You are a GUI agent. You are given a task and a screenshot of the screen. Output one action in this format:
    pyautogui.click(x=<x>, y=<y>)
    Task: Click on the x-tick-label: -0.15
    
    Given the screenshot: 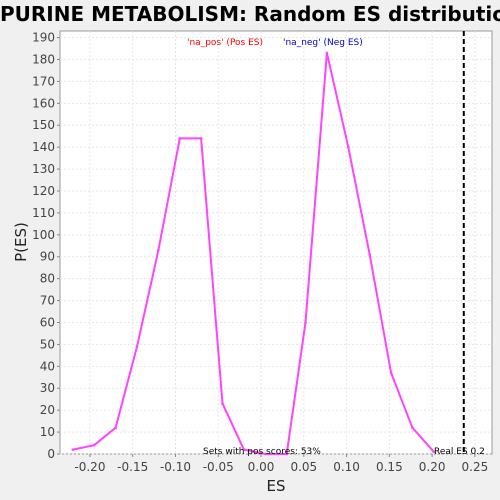 What is the action you would take?
    pyautogui.click(x=132, y=467)
    